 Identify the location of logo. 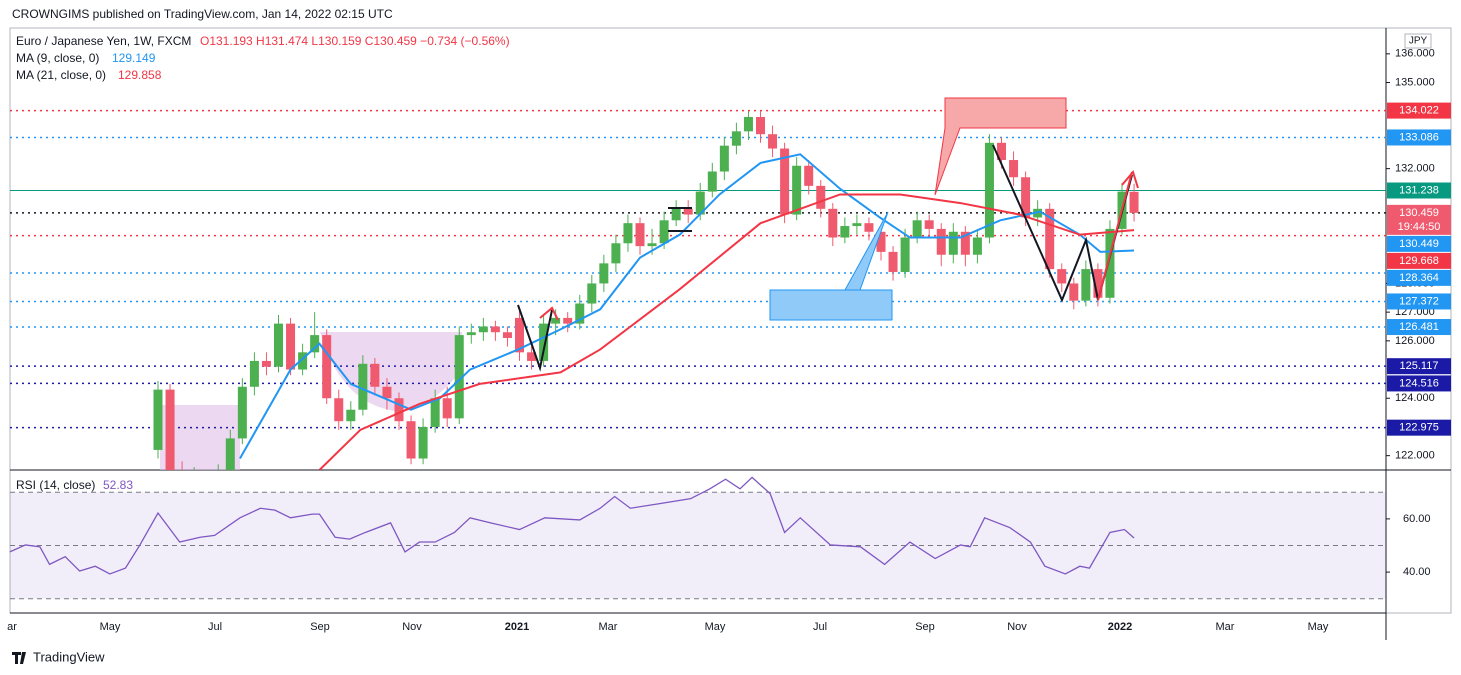
(19, 658).